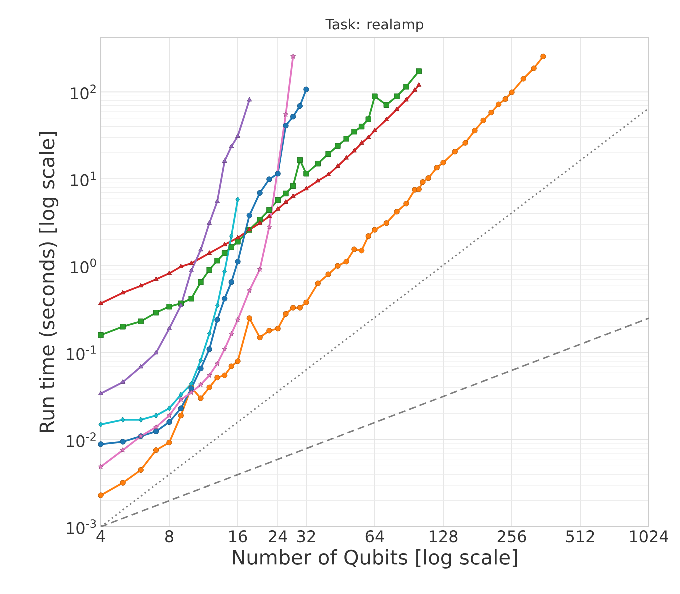  Describe the element at coordinates (81, 440) in the screenshot. I see `y-tick-label: 10$^{-2}$` at that location.